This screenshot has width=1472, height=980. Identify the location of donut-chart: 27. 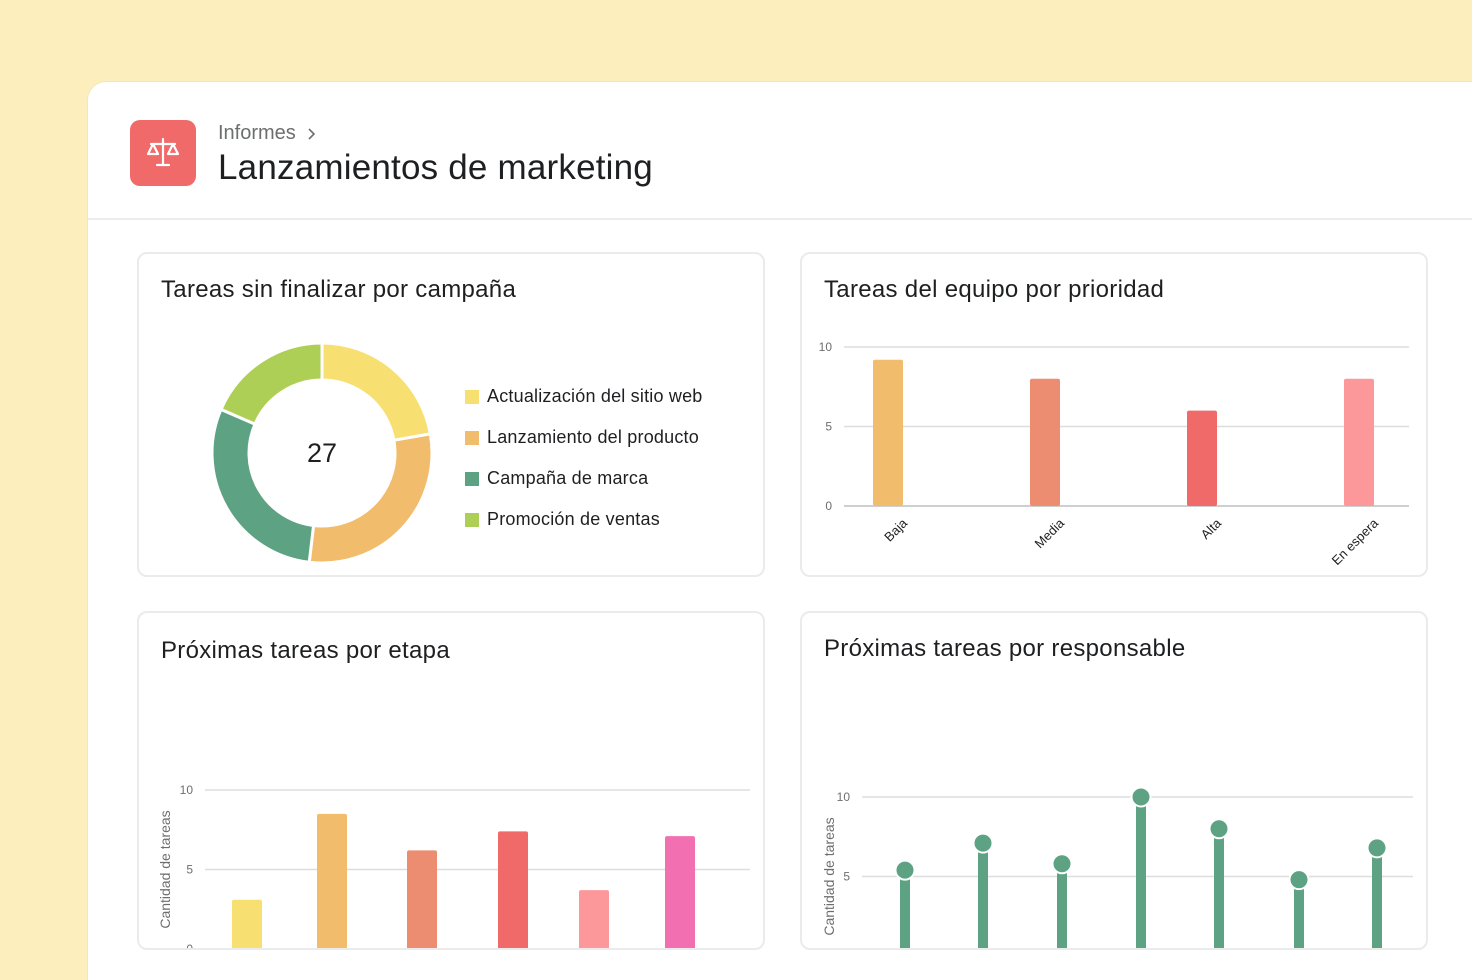
(322, 453).